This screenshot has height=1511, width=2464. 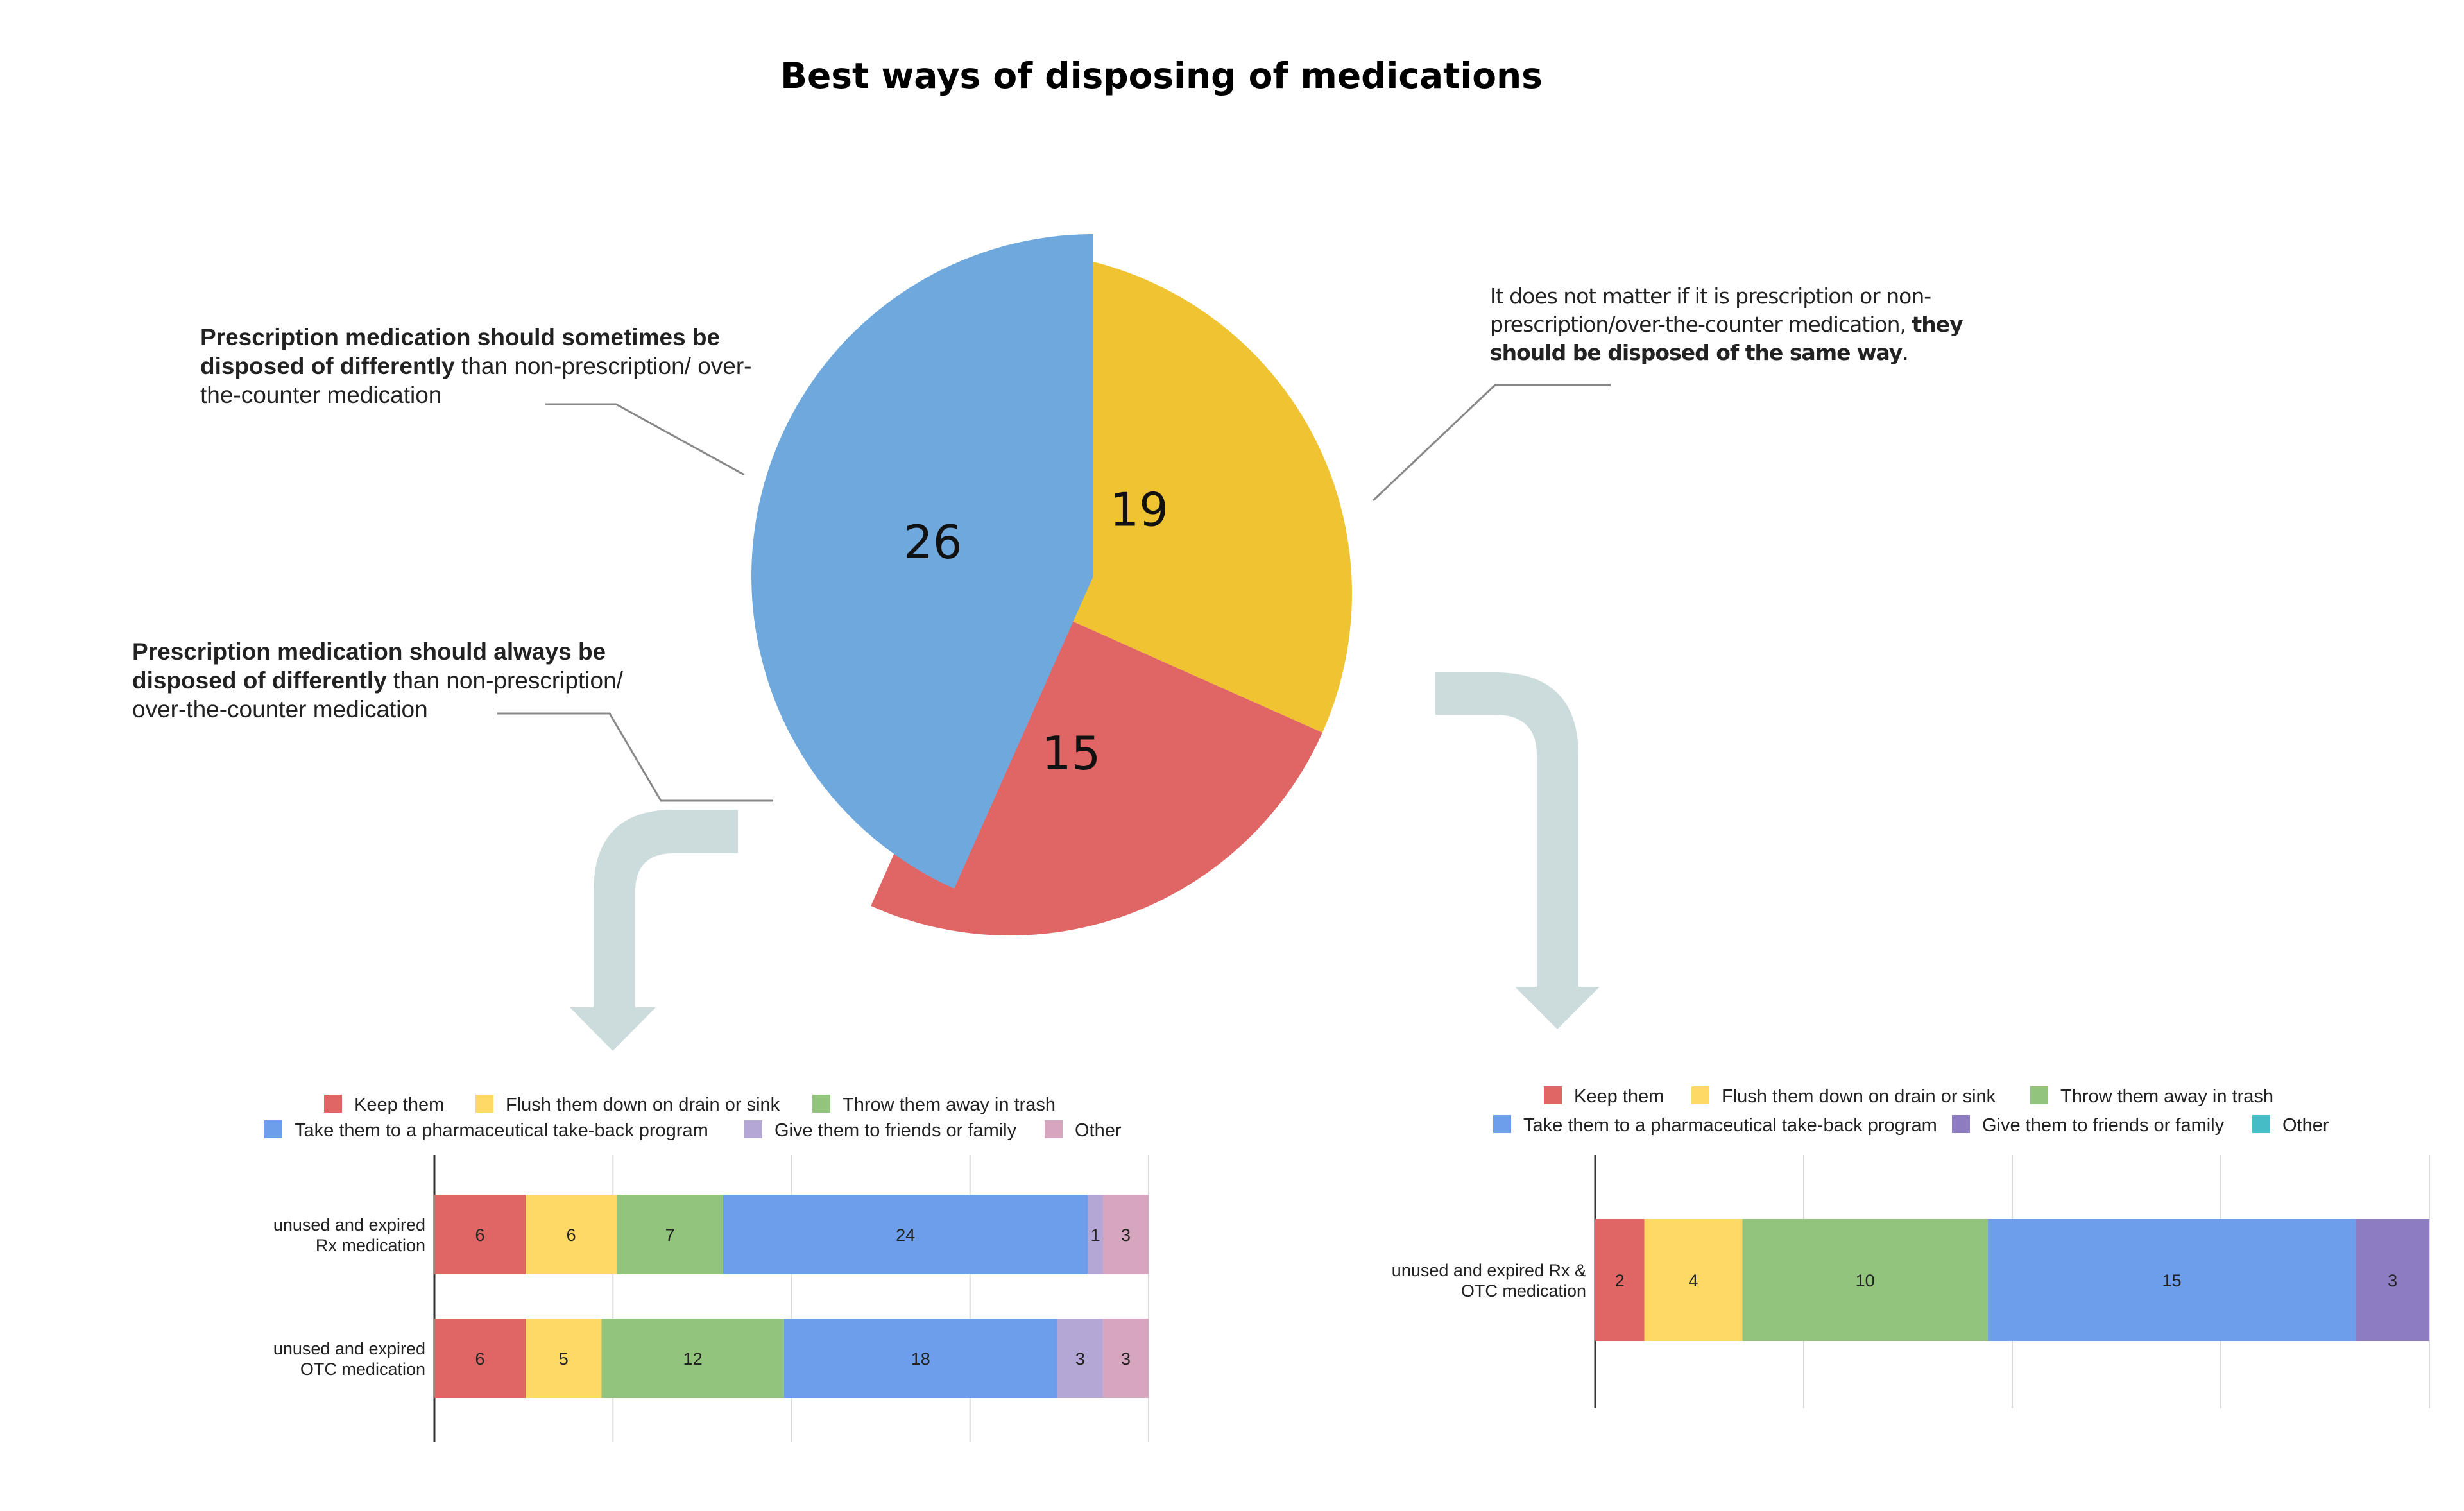 I want to click on bar-value-label: 4, so click(x=1693, y=1280).